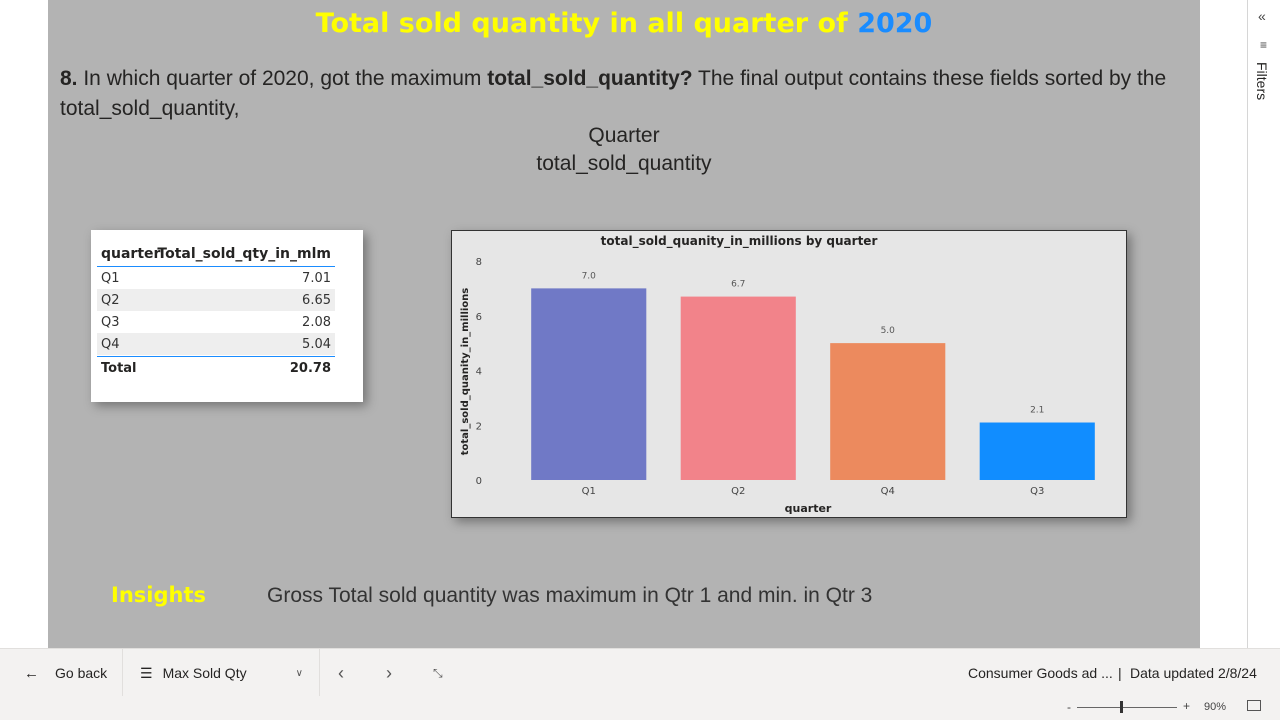  Describe the element at coordinates (31, 673) in the screenshot. I see `arrow-left-icon: ←` at that location.